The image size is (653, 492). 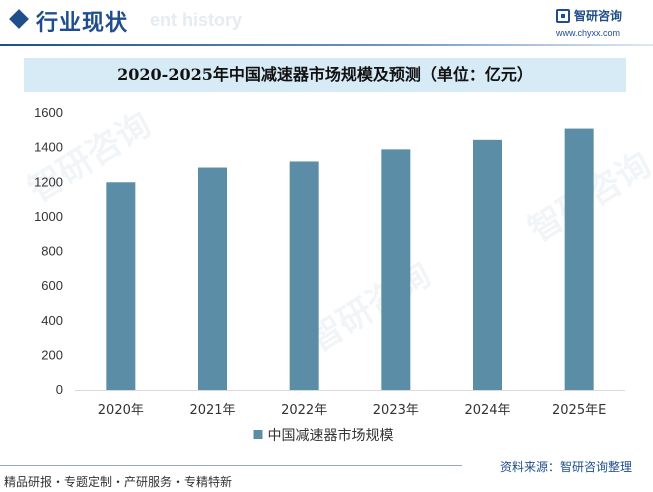 What do you see at coordinates (52, 251) in the screenshot?
I see `y-tick-label: 800` at bounding box center [52, 251].